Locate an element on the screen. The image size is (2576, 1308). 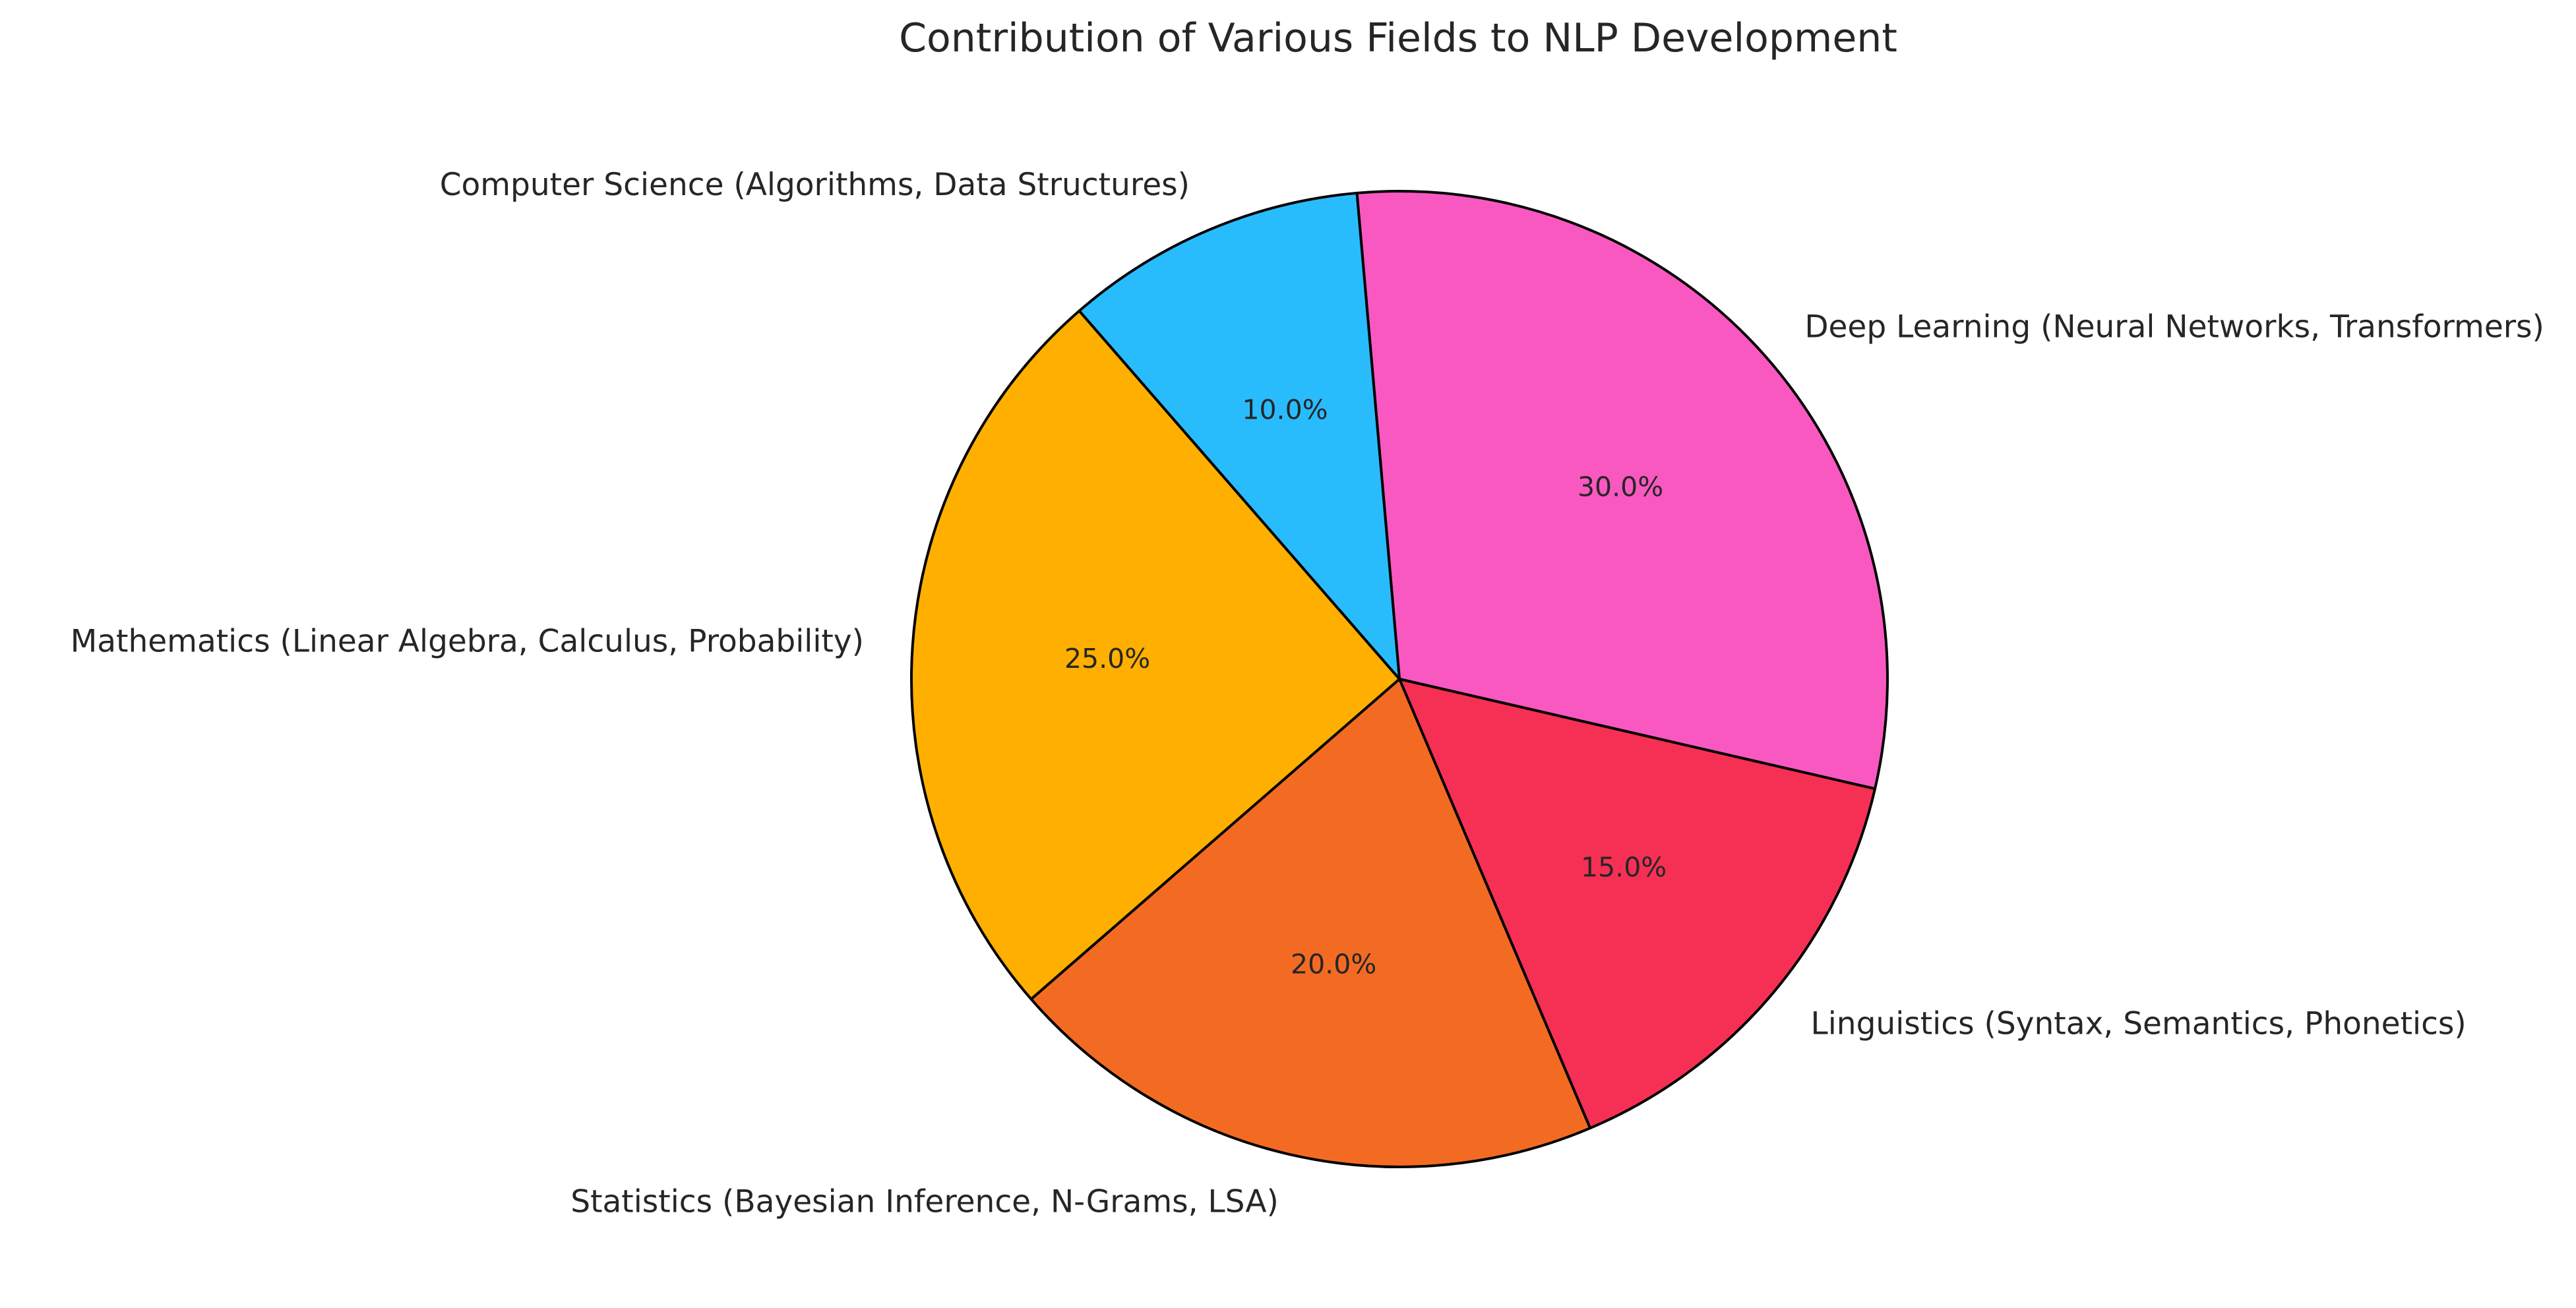
percent-labels: 30.0% 15.0% 20.0% 25.0% 10.0% is located at coordinates (1365, 687).